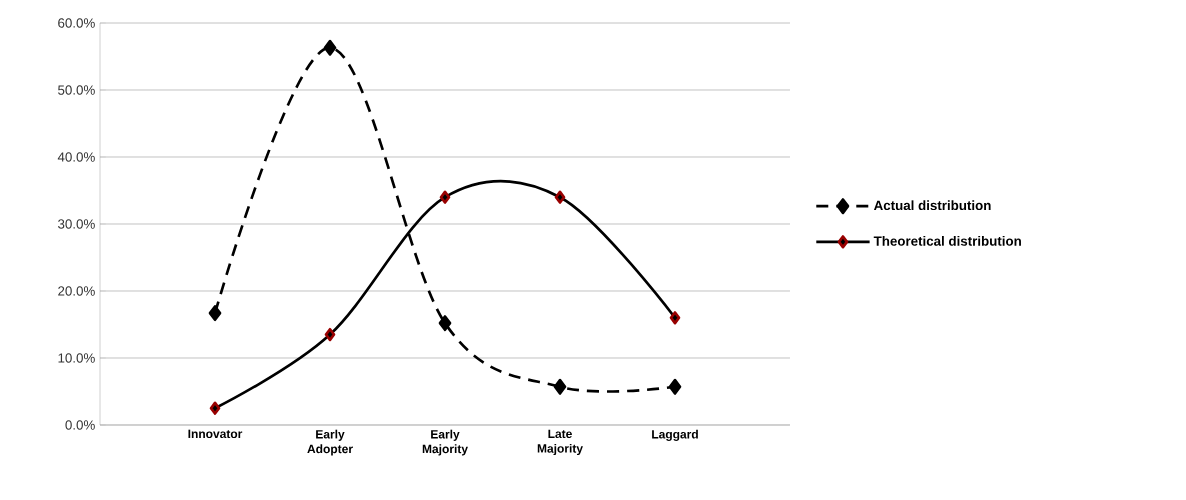 The height and width of the screenshot is (500, 1186). What do you see at coordinates (947, 241) in the screenshot?
I see `legend-label: Theoretical distribution` at bounding box center [947, 241].